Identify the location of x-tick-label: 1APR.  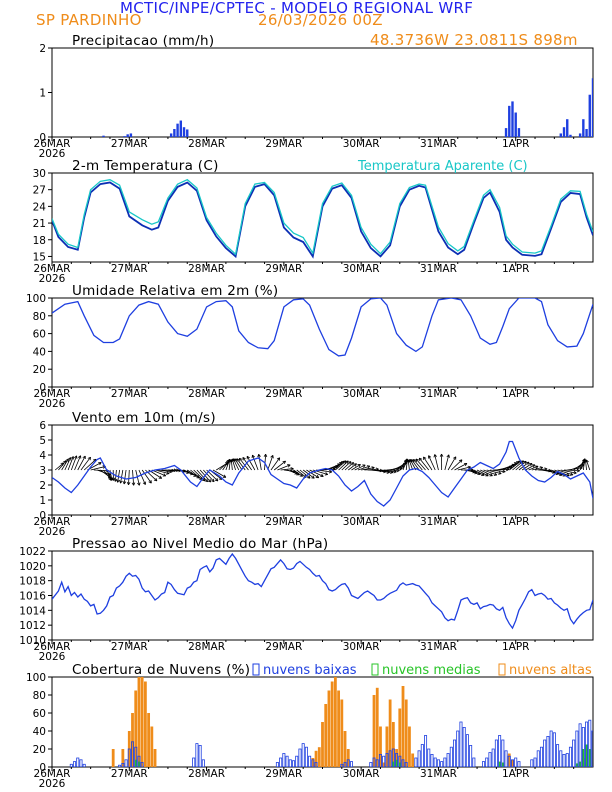
(516, 269).